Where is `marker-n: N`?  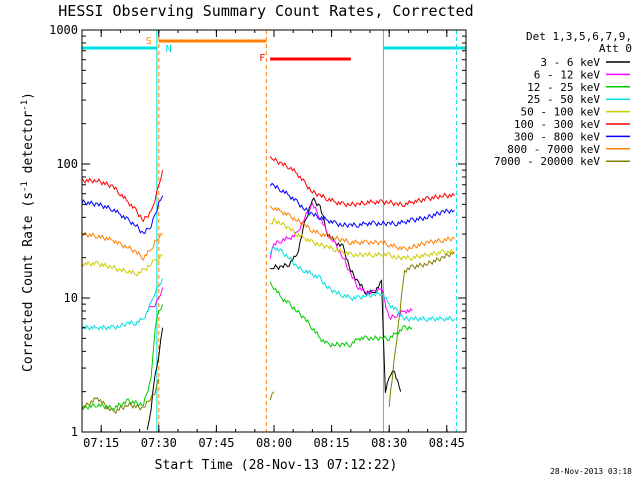 marker-n: N is located at coordinates (169, 49).